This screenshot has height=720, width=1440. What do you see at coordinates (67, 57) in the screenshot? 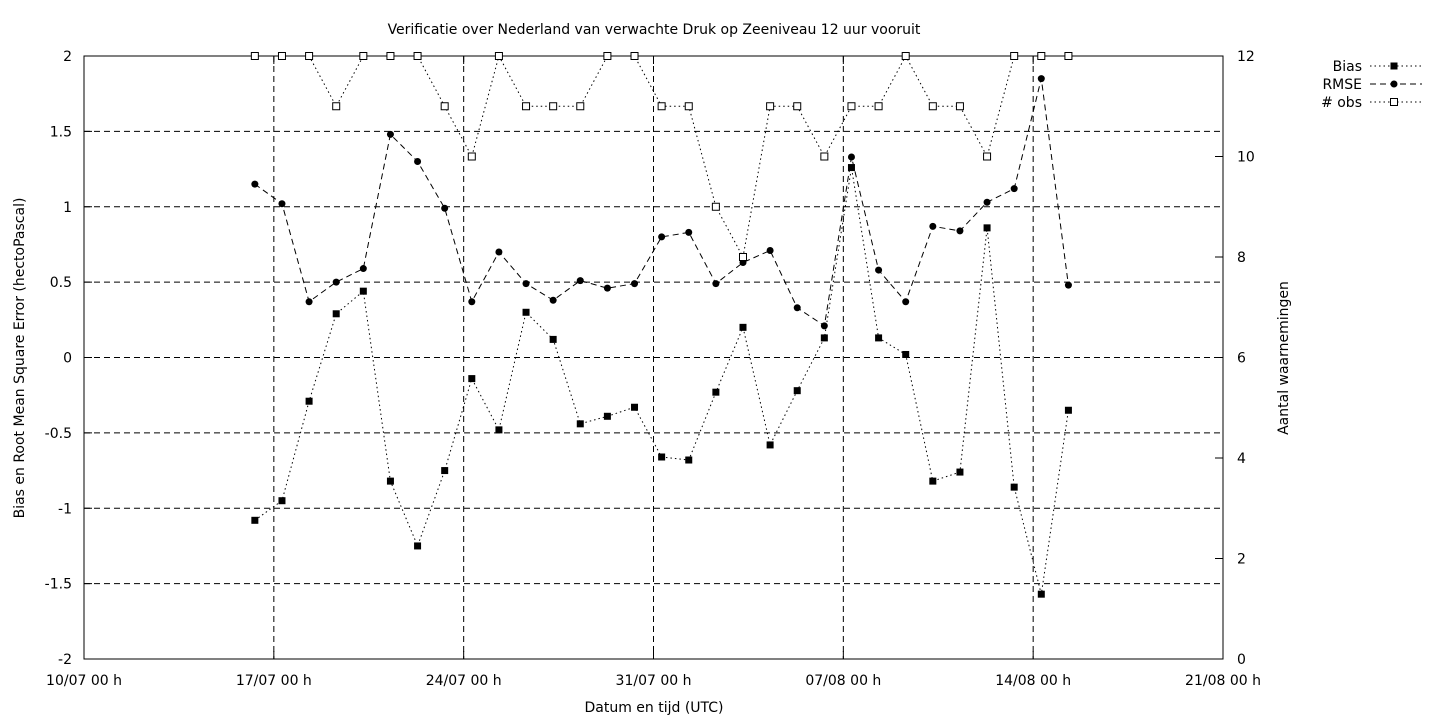
I see `y-tick-label: 2` at bounding box center [67, 57].